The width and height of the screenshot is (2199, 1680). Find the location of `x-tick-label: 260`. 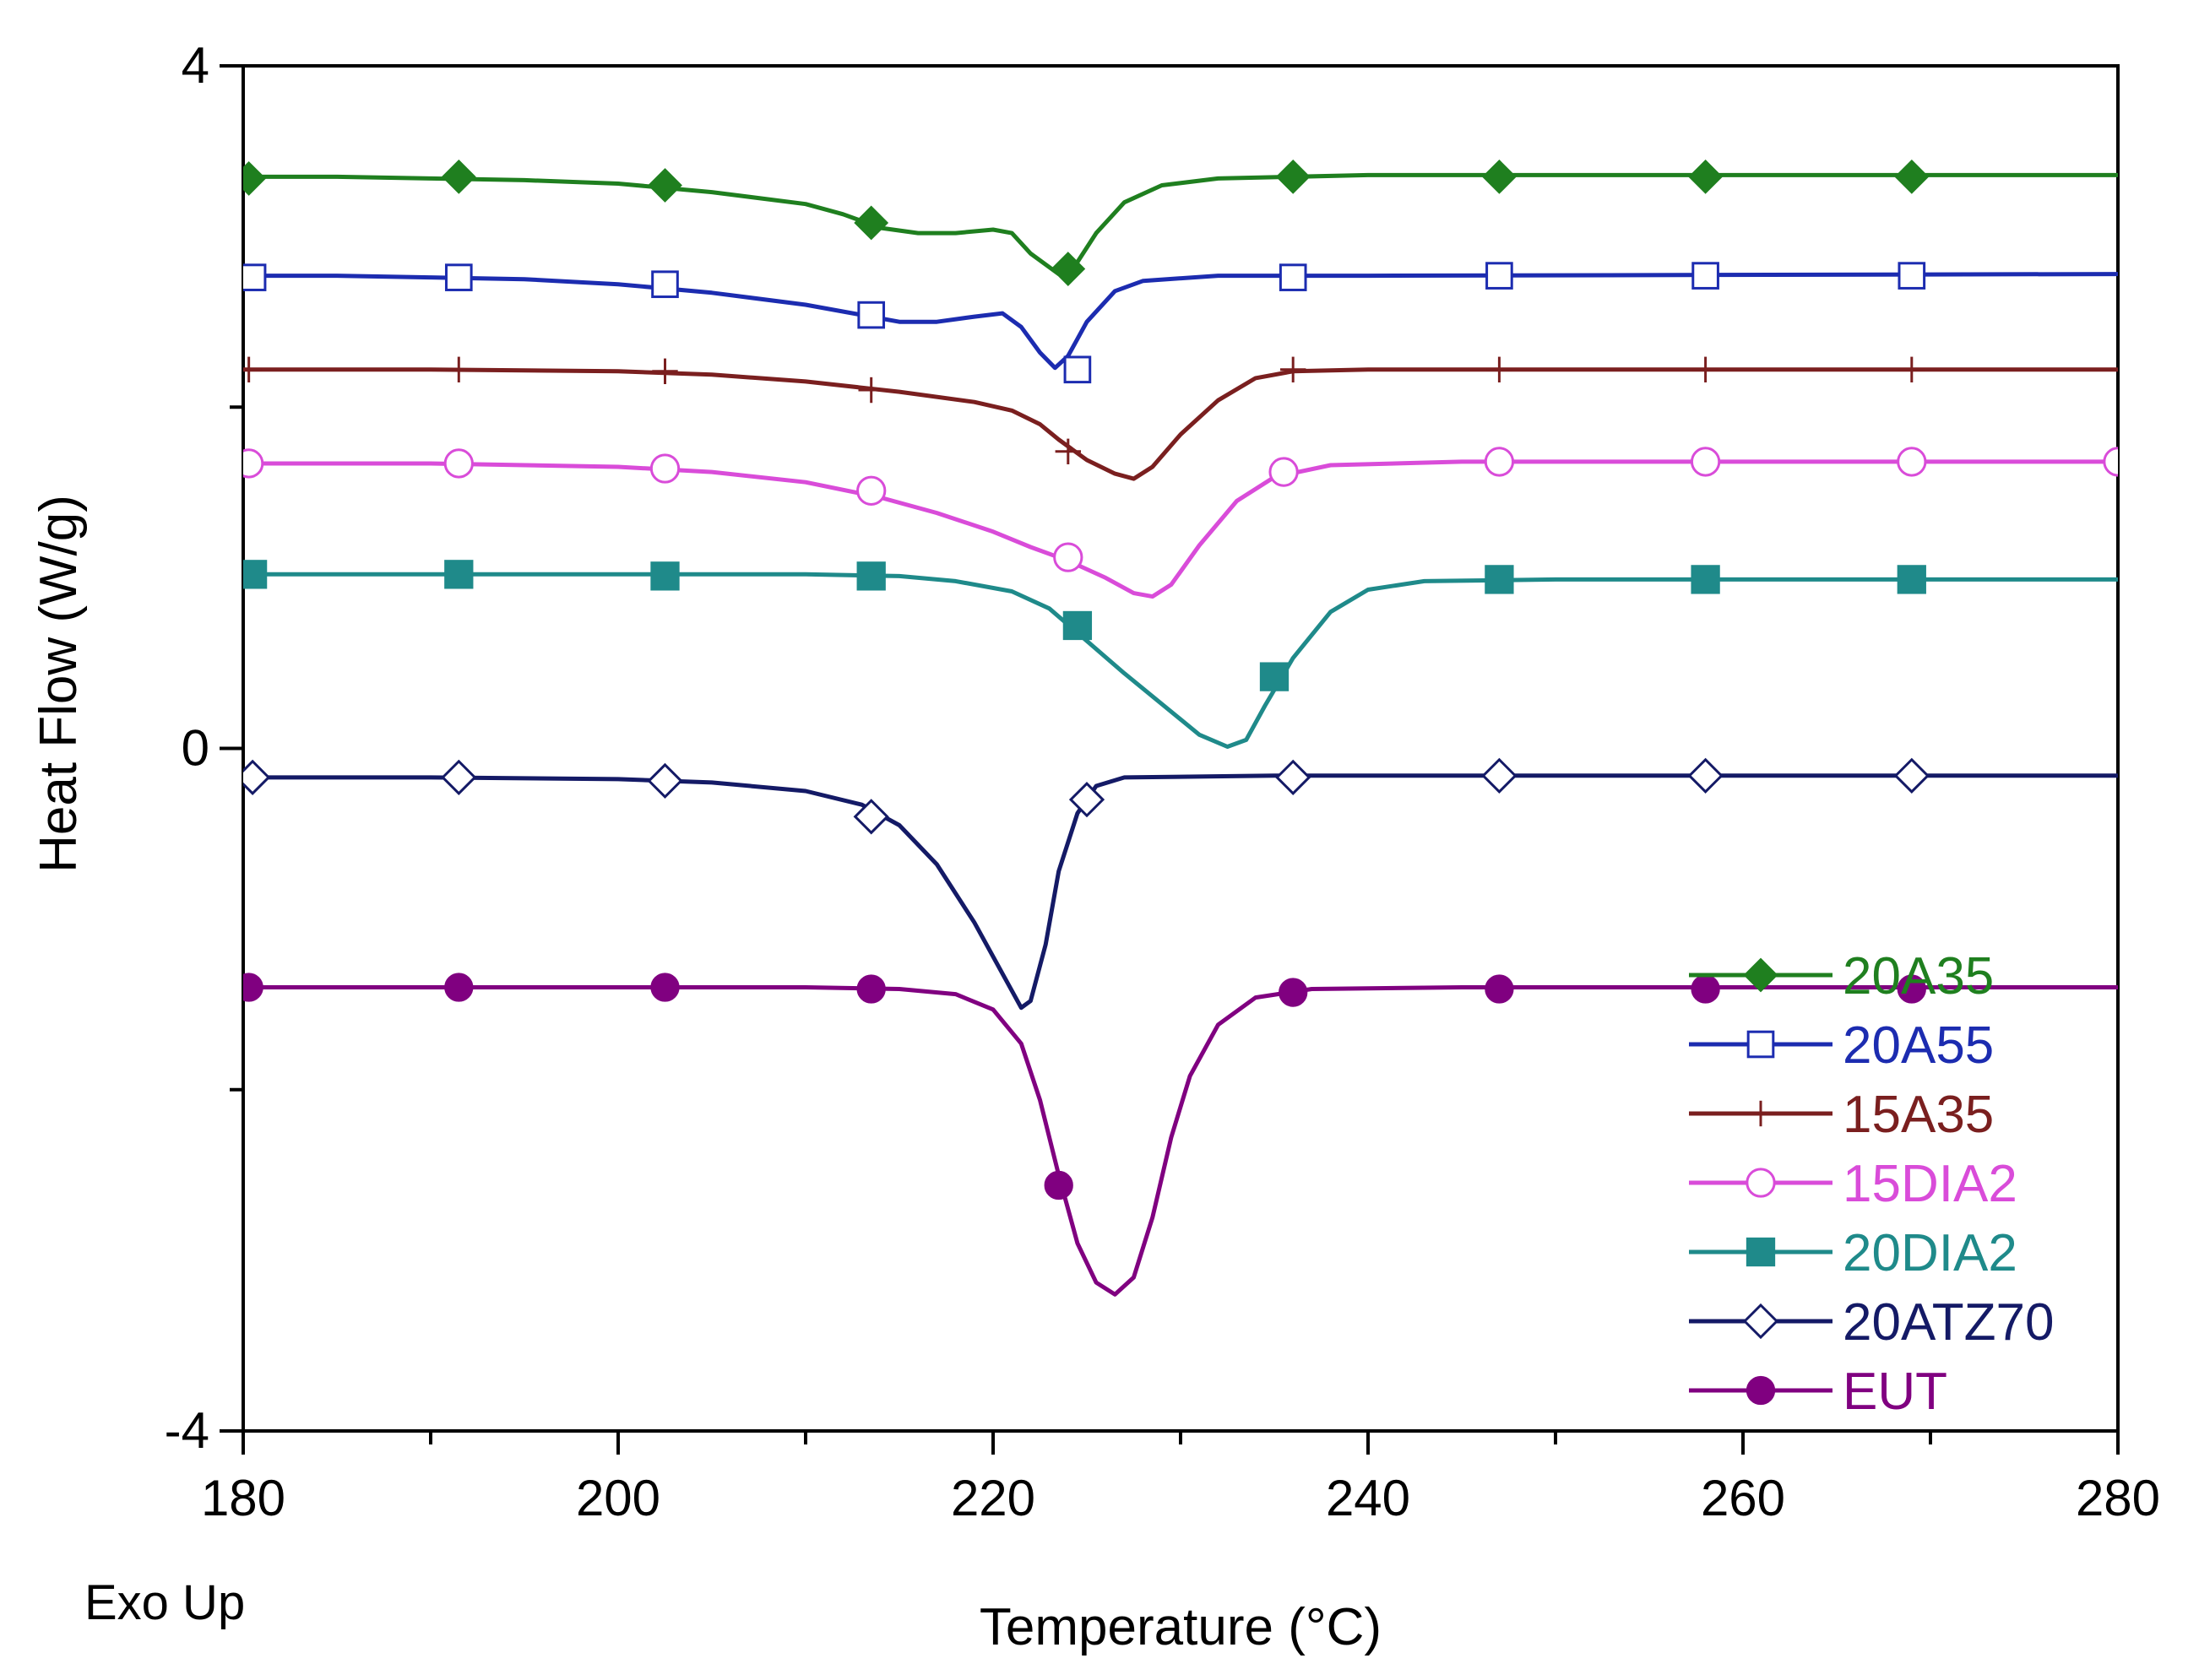

x-tick-label: 260 is located at coordinates (1743, 1498).